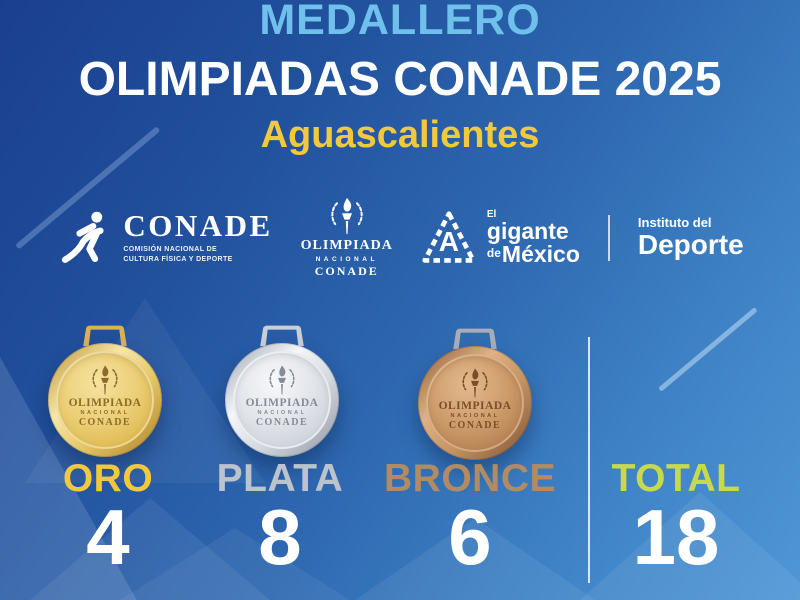 This screenshot has height=600, width=800. Describe the element at coordinates (198, 225) in the screenshot. I see `conade-wordmark: CONADE` at that location.